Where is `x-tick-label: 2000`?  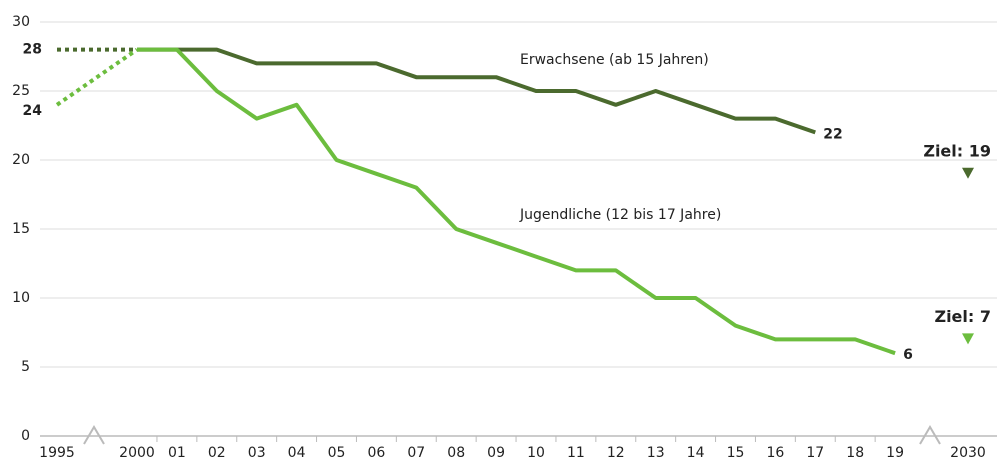 x-tick-label: 2000 is located at coordinates (137, 453).